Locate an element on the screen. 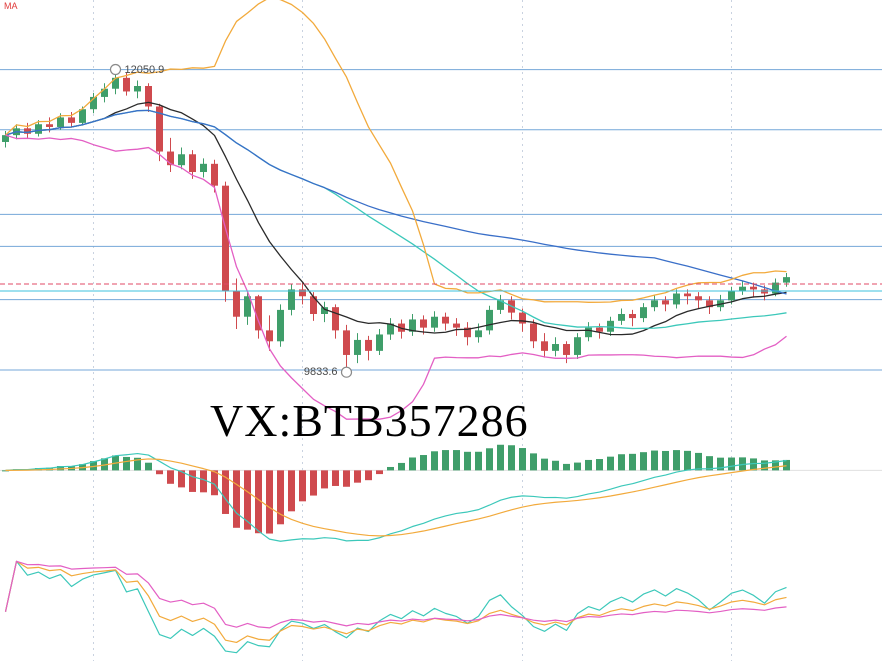 This screenshot has width=882, height=661. macd-dif-line is located at coordinates (396, 497).